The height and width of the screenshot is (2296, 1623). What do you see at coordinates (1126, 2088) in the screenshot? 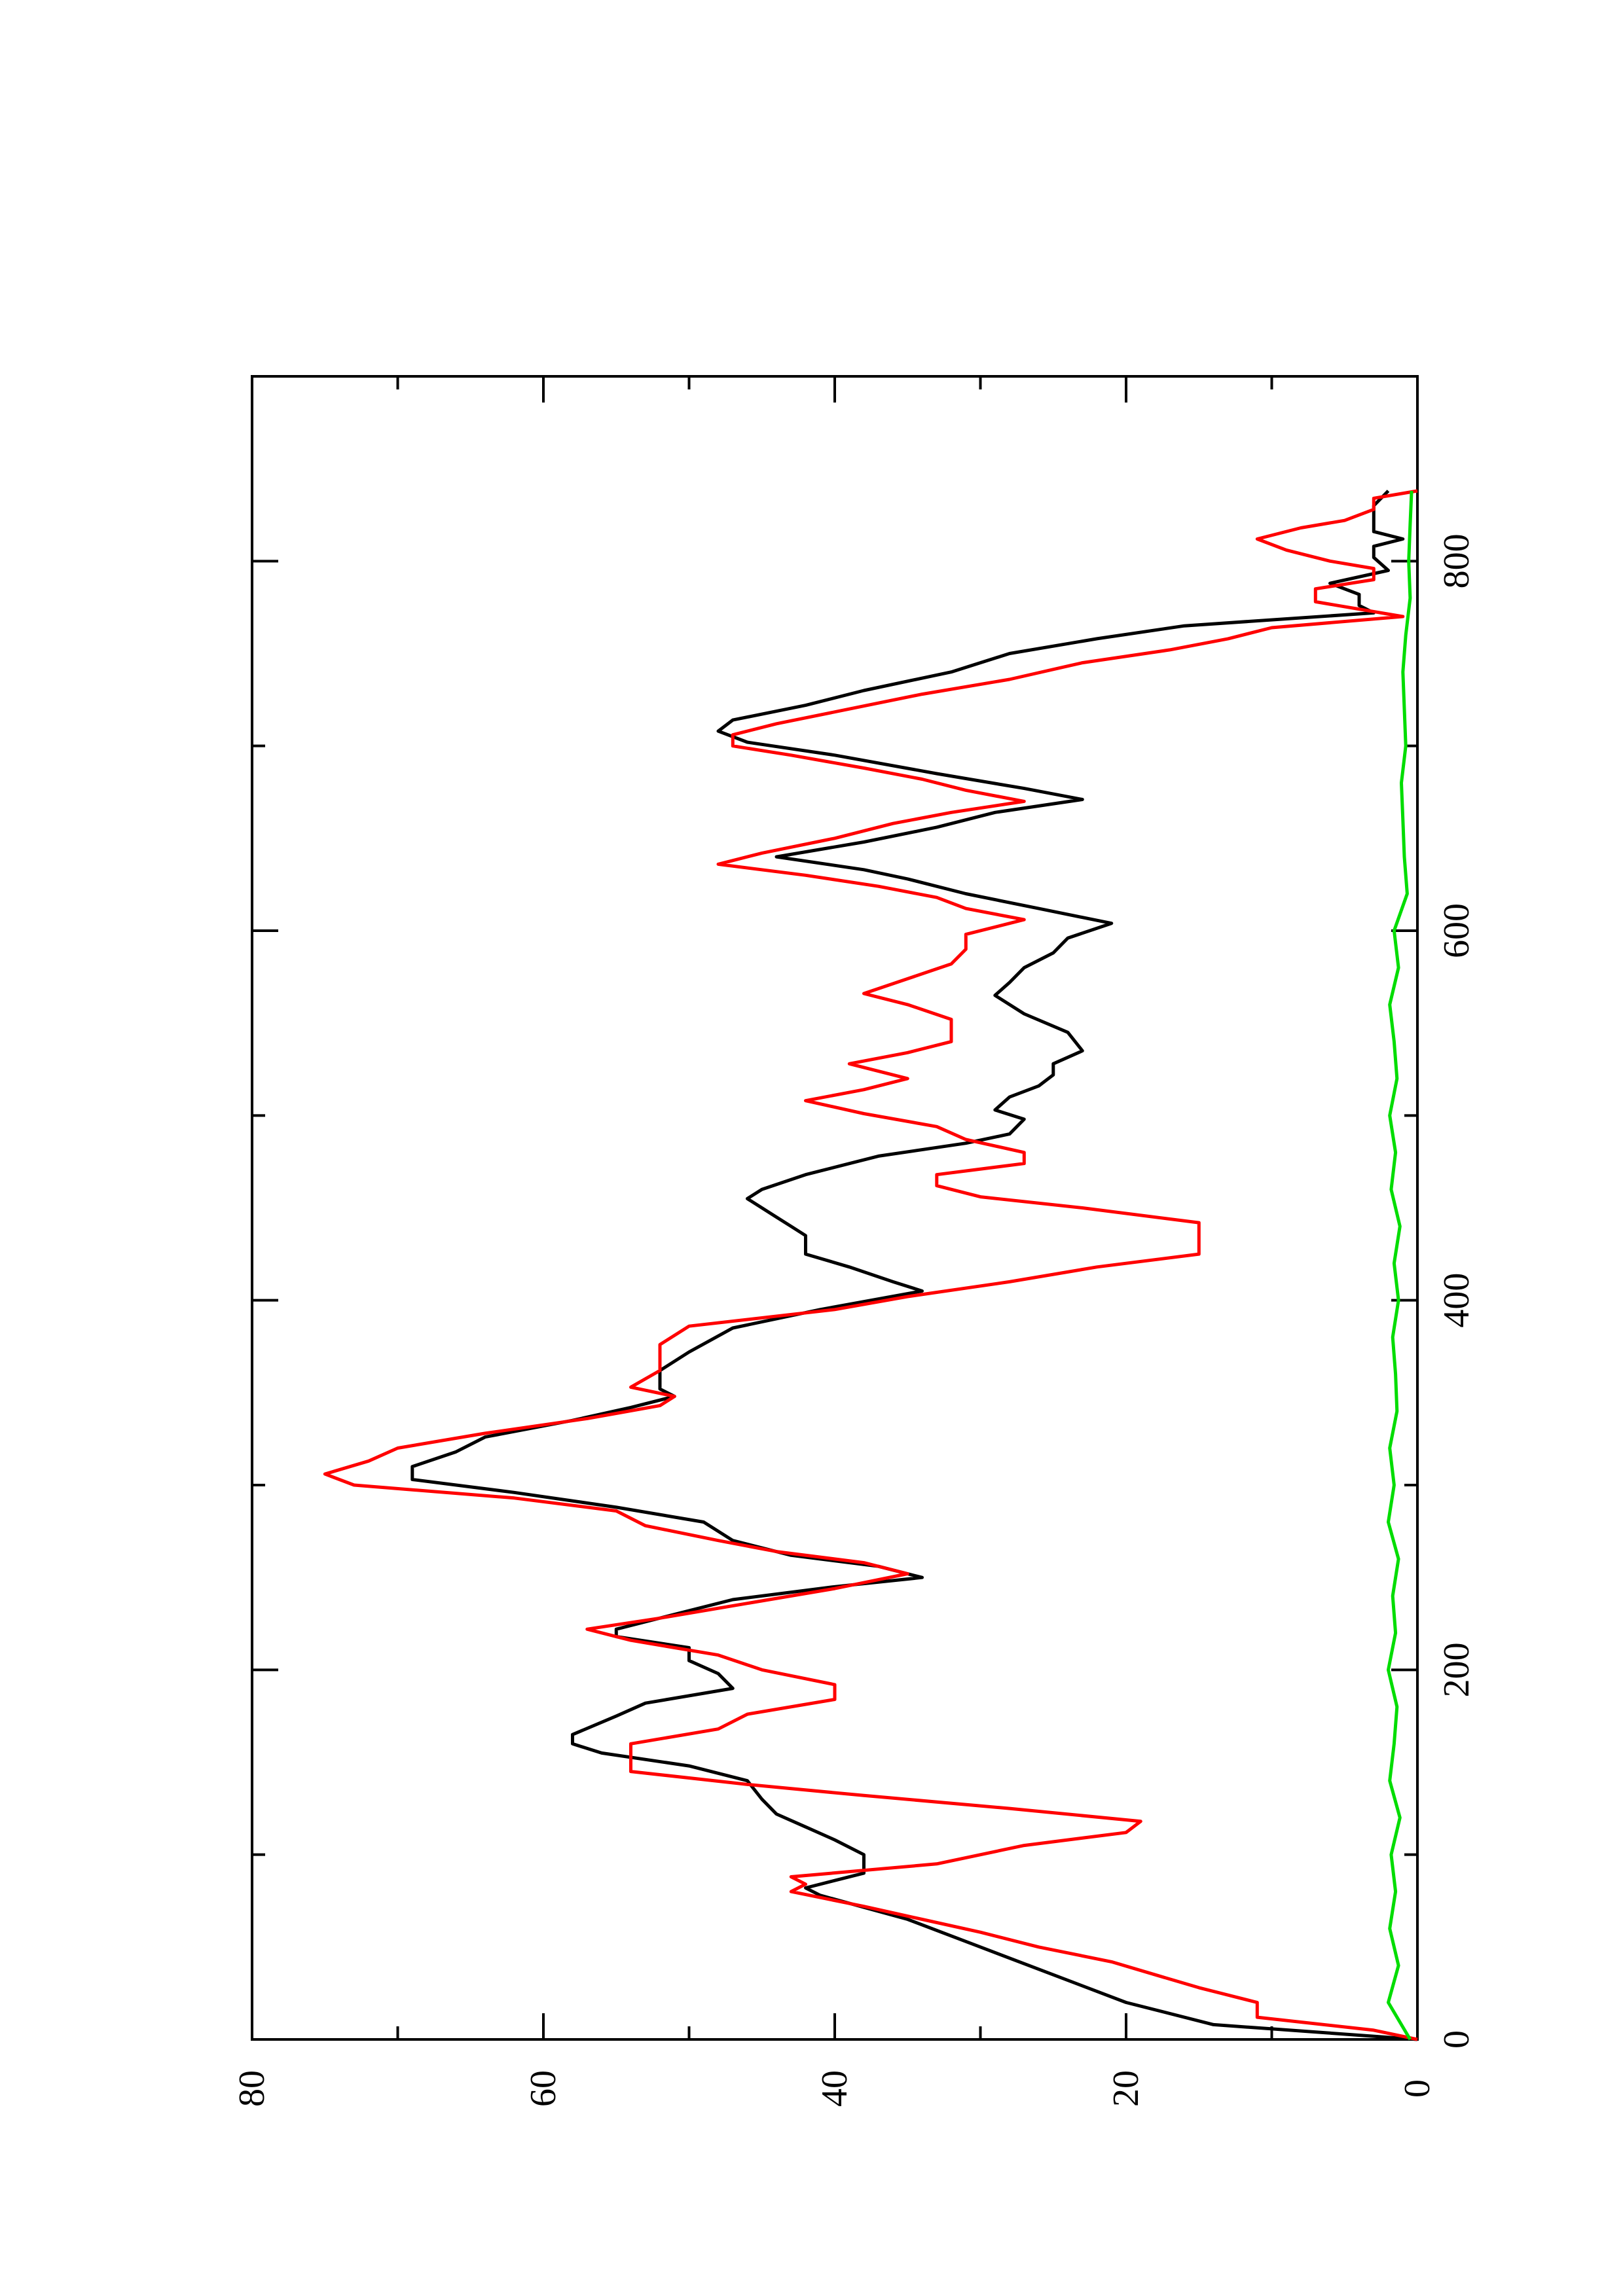
I see `y-tick-label: 20` at bounding box center [1126, 2088].